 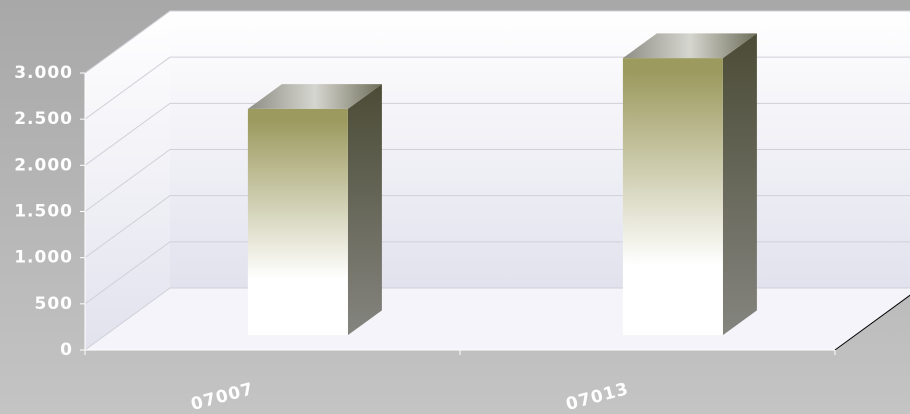 What do you see at coordinates (43, 212) in the screenshot?
I see `y-tick-label: 1.500` at bounding box center [43, 212].